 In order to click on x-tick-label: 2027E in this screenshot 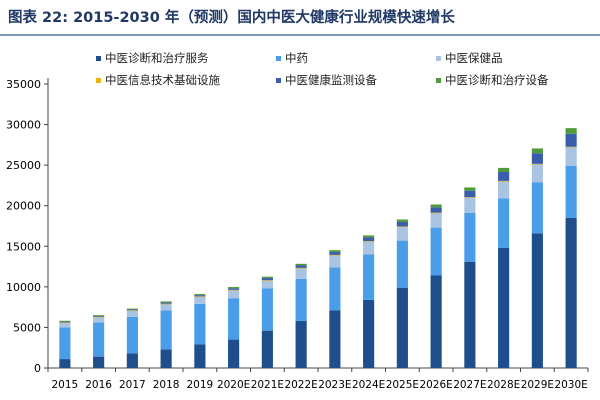, I will do `click(469, 385)`.